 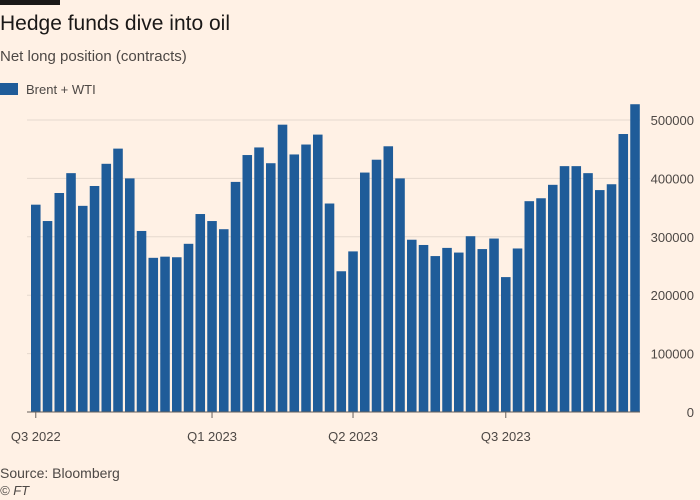 What do you see at coordinates (672, 237) in the screenshot?
I see `y-tick-label: 300000` at bounding box center [672, 237].